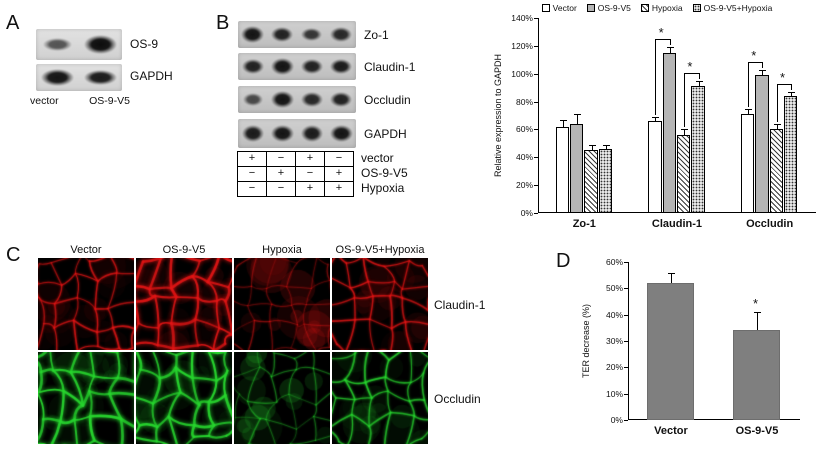 The image size is (824, 453). What do you see at coordinates (747, 163) in the screenshot?
I see `bar-vector` at bounding box center [747, 163].